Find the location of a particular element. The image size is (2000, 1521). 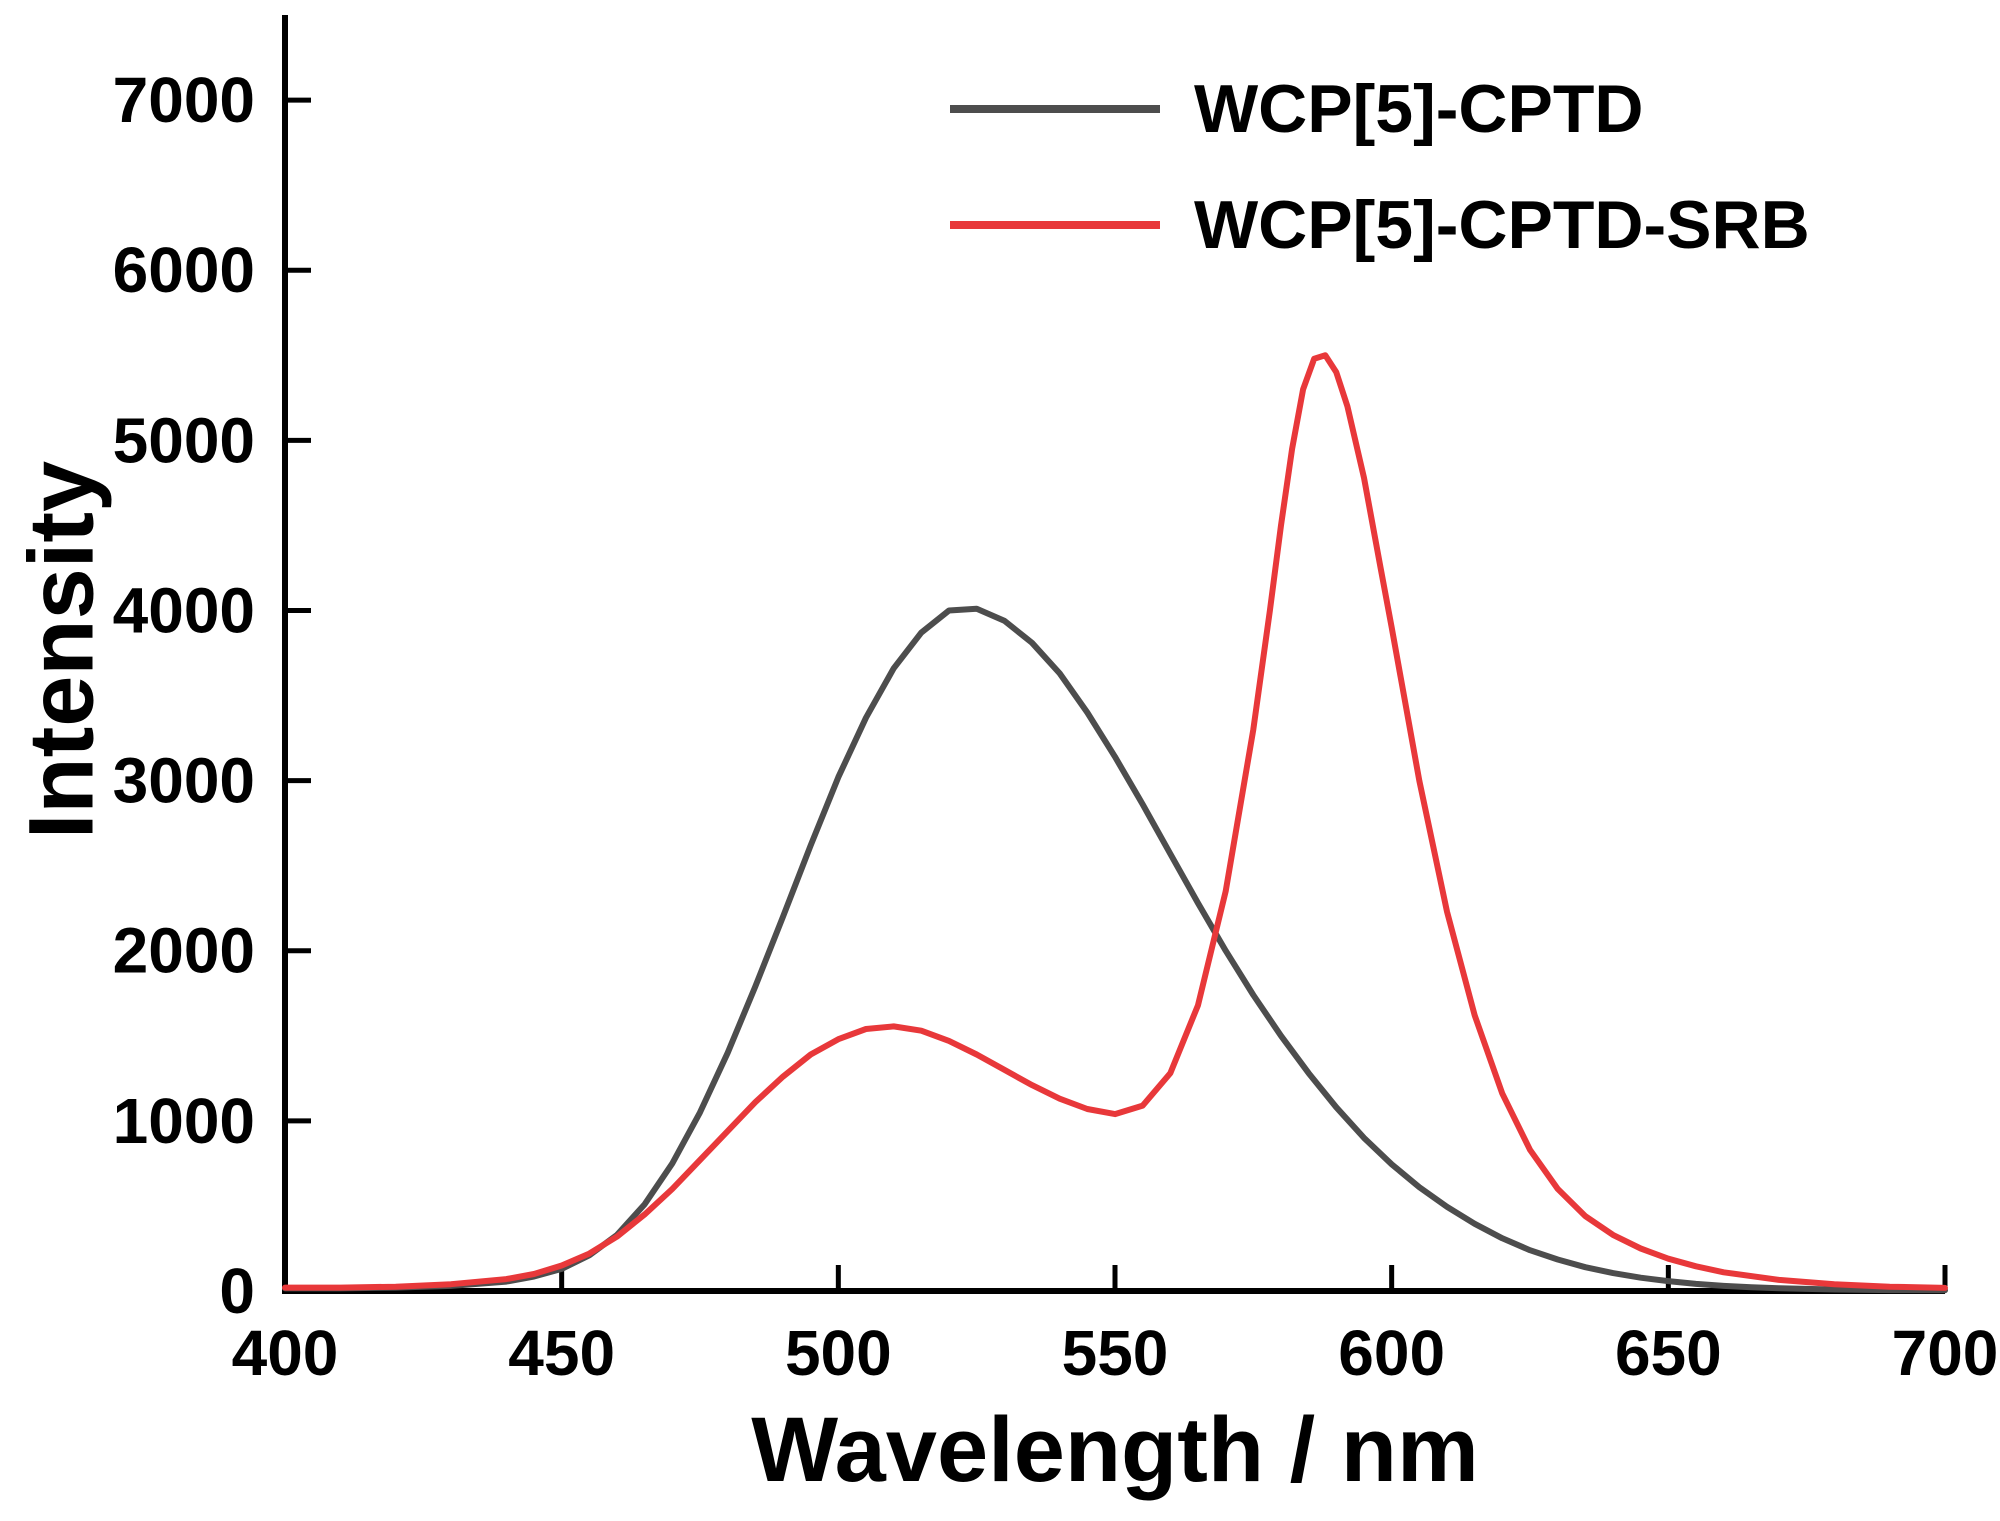

svg-text: 3000 is located at coordinates (184, 781).